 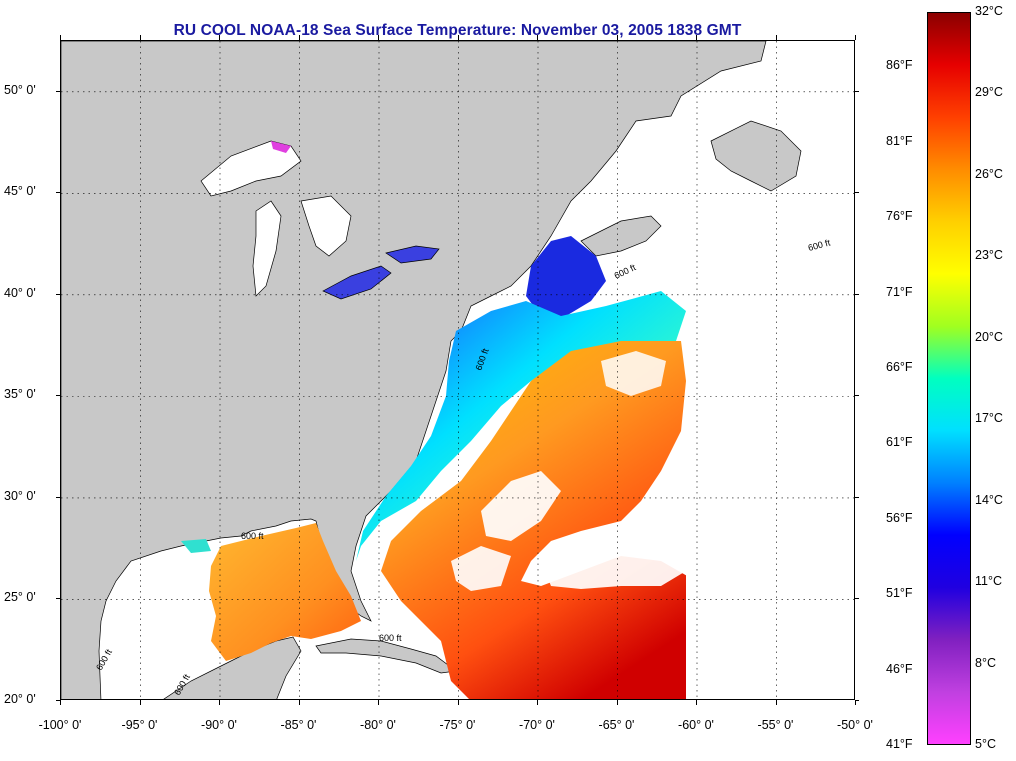 I want to click on lat-tick-label: 45° 0', so click(x=20, y=191).